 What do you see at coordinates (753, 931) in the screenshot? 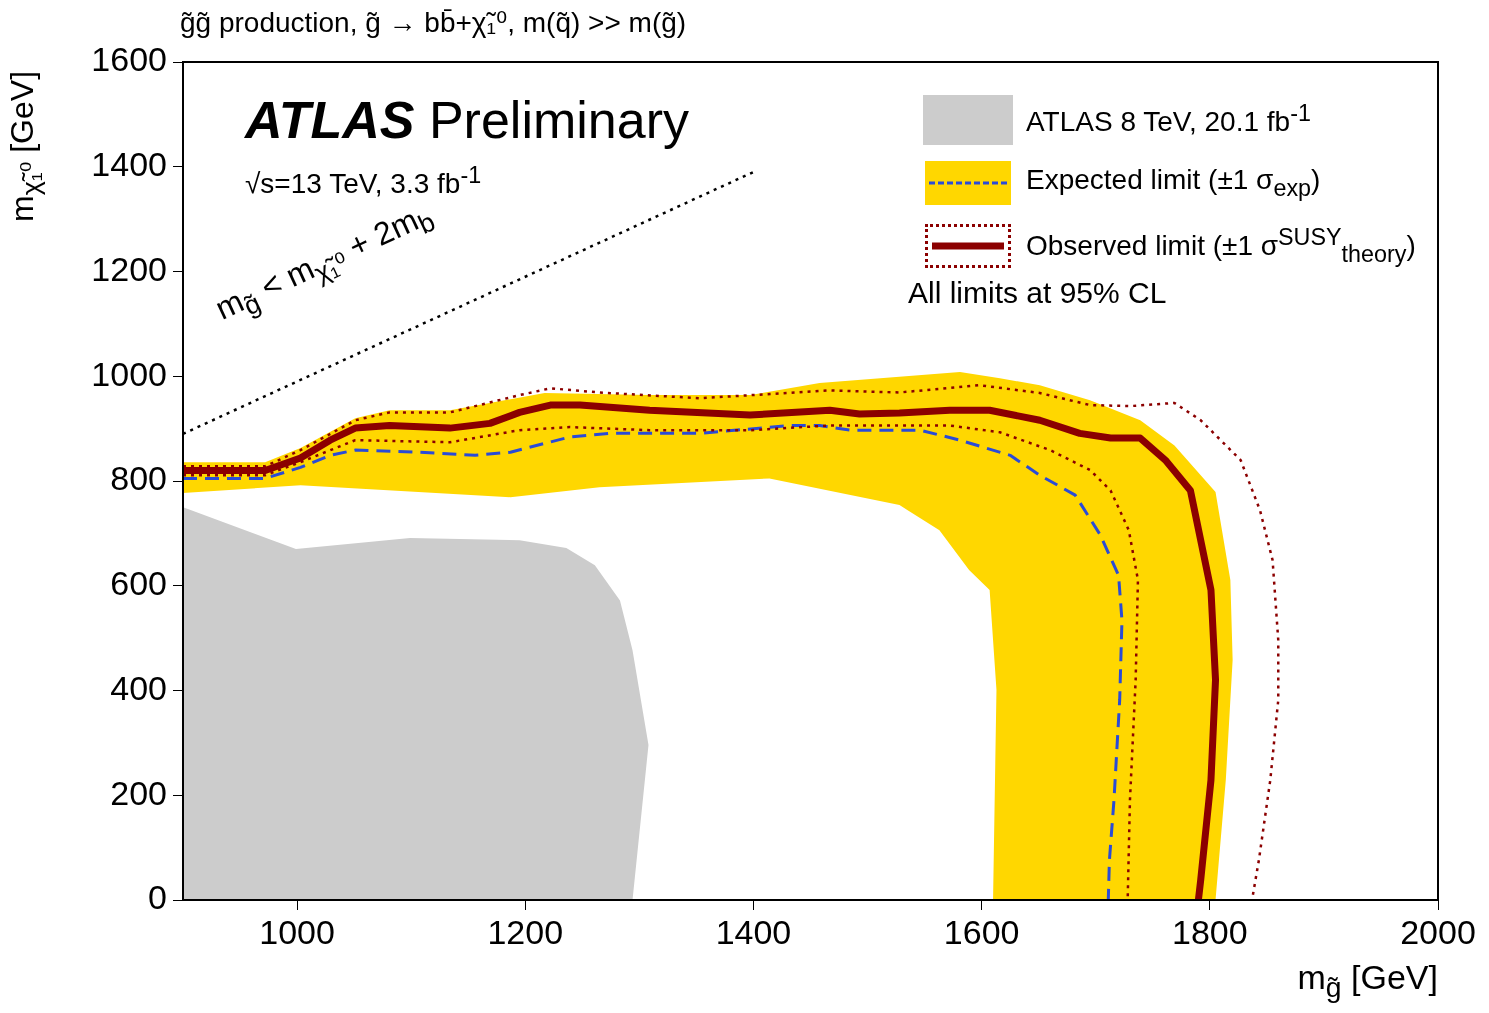
I see `x-tick-label: 1400` at bounding box center [753, 931].